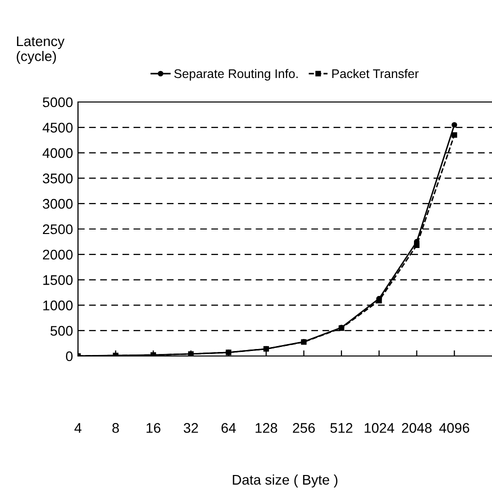  Describe the element at coordinates (40, 50) in the screenshot. I see `y-axis-title: Latency (cycle)` at that location.